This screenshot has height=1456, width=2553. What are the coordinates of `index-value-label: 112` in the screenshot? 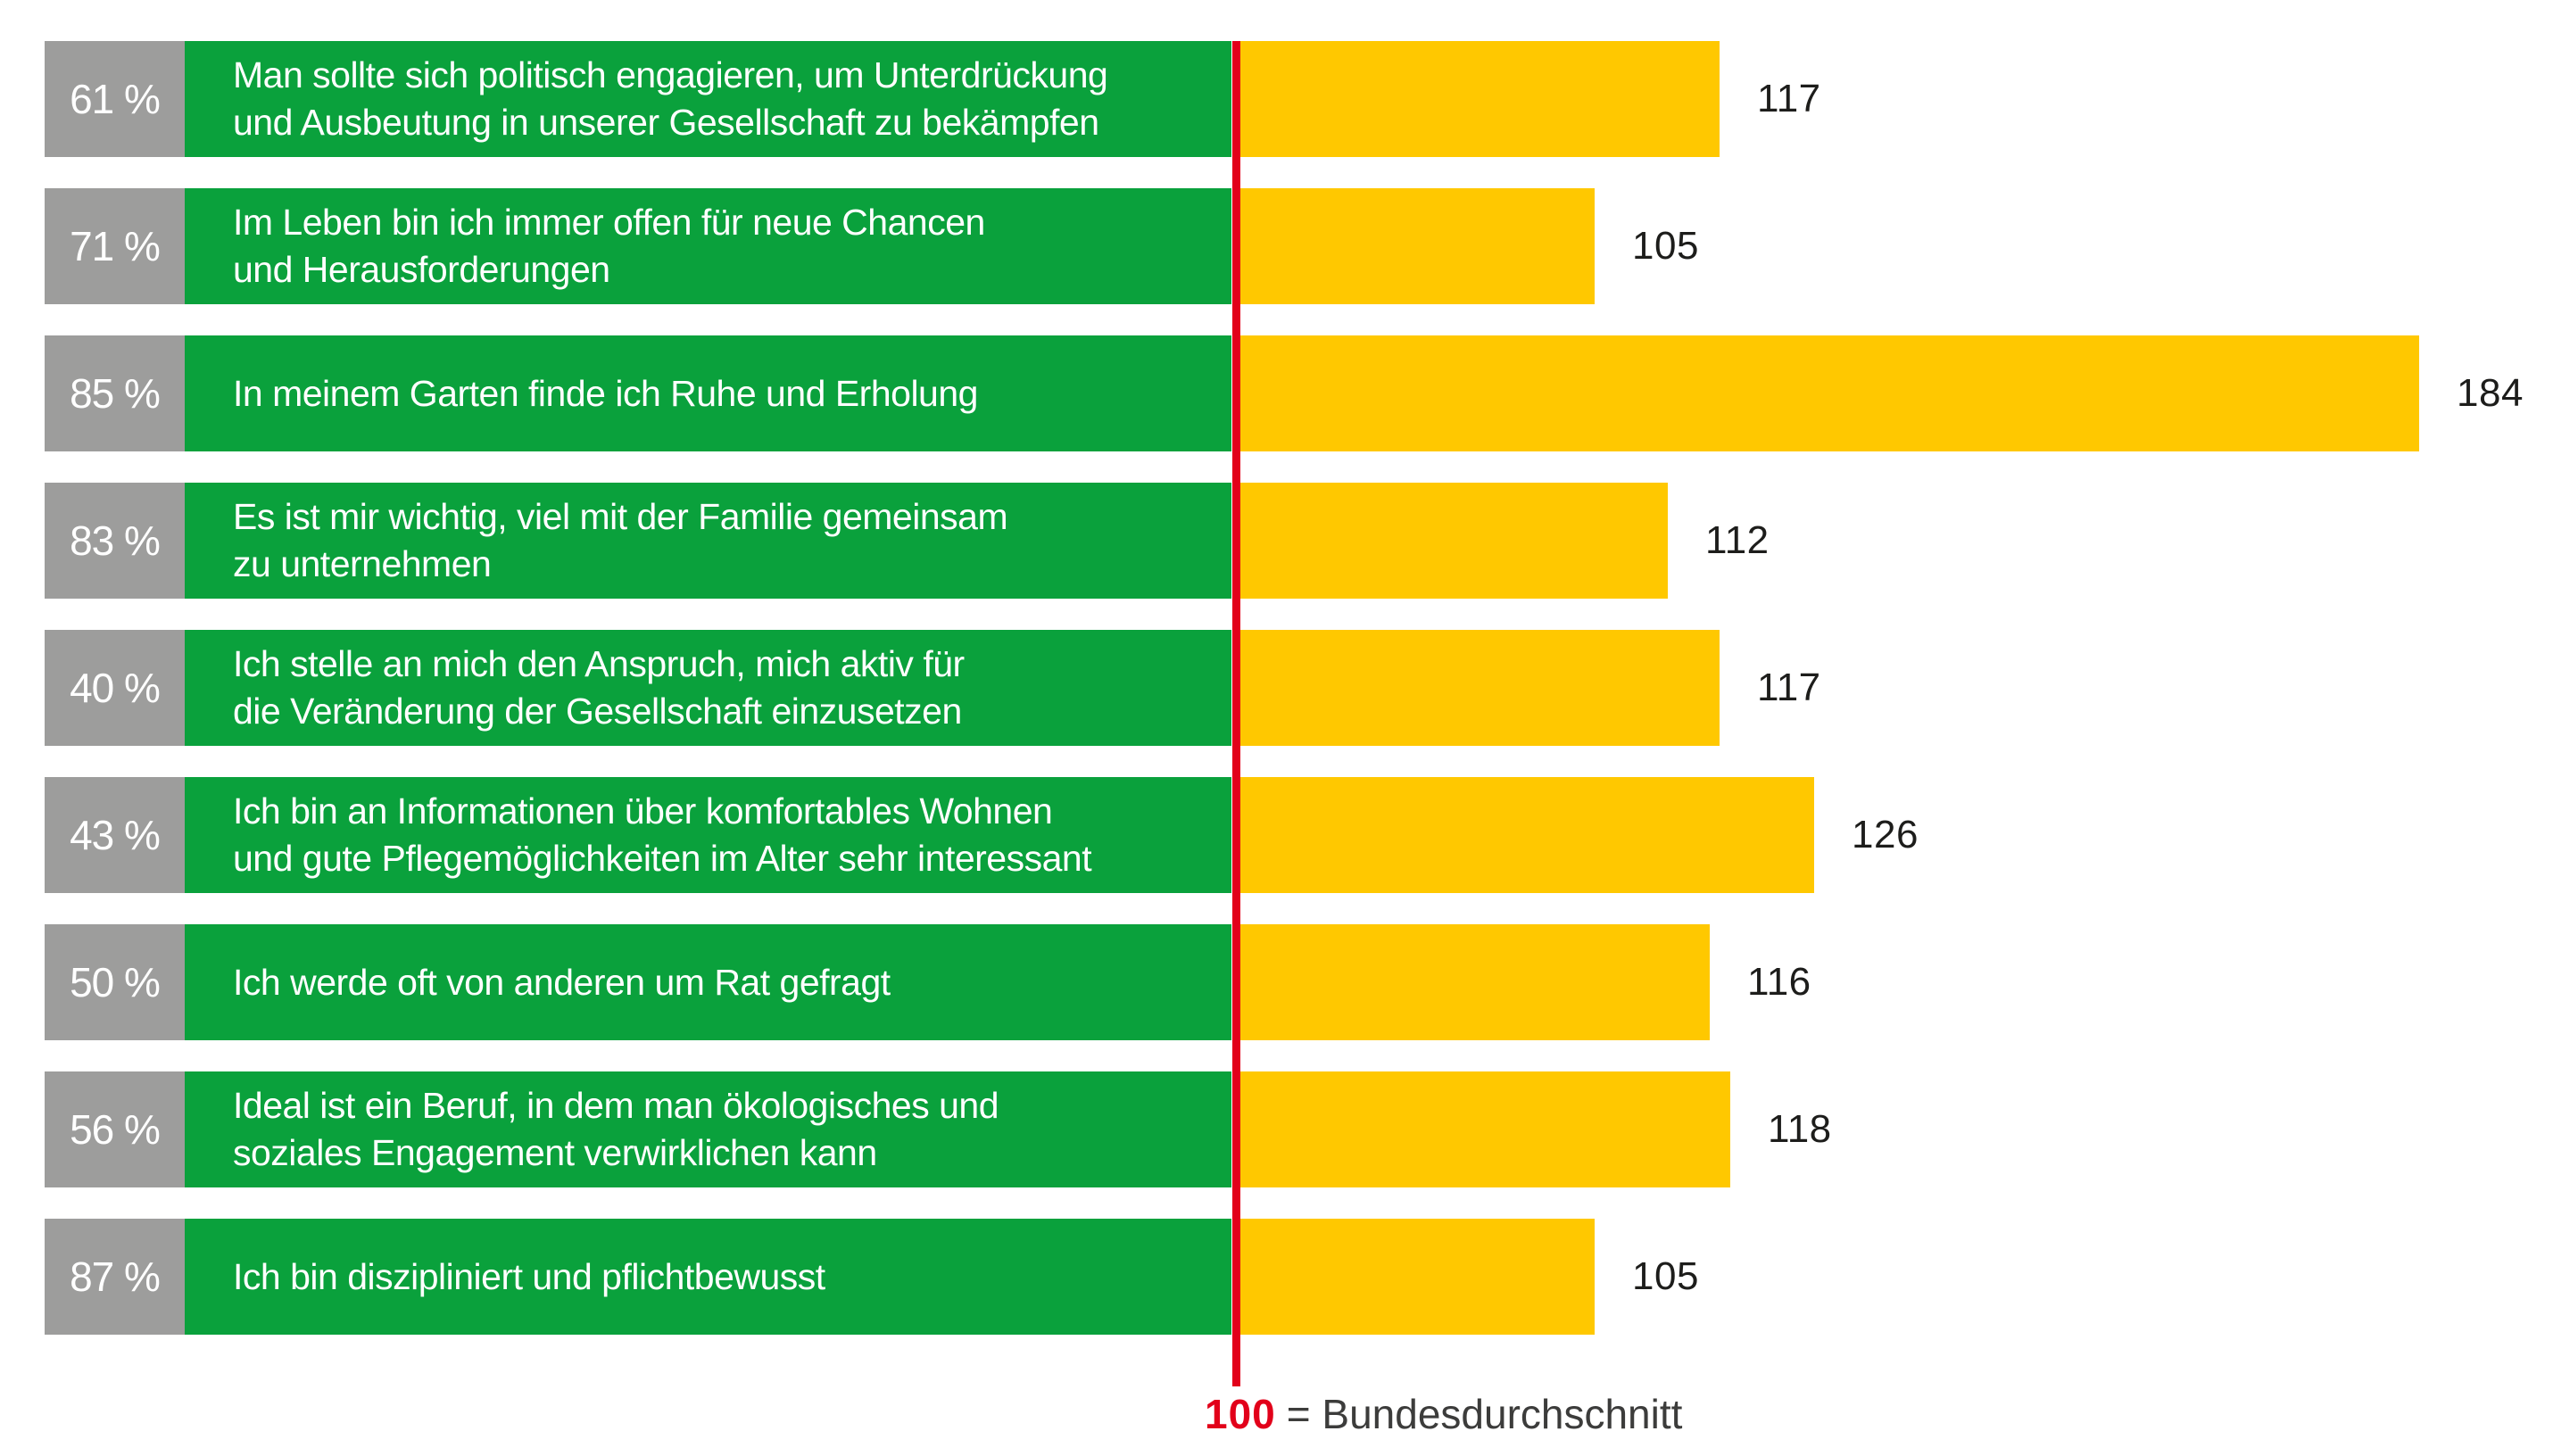 It's located at (1737, 540).